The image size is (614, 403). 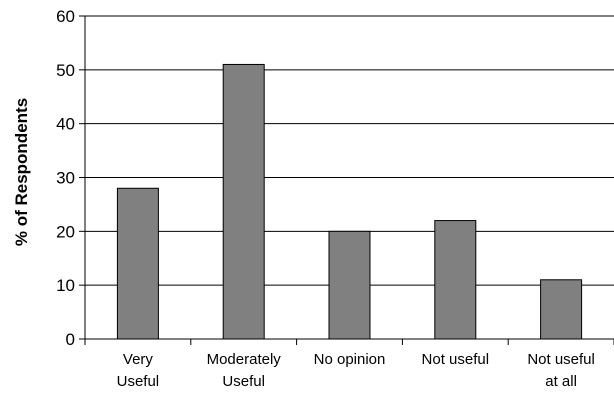 I want to click on x-category-label-3-line-0: Not useful, so click(x=456, y=359).